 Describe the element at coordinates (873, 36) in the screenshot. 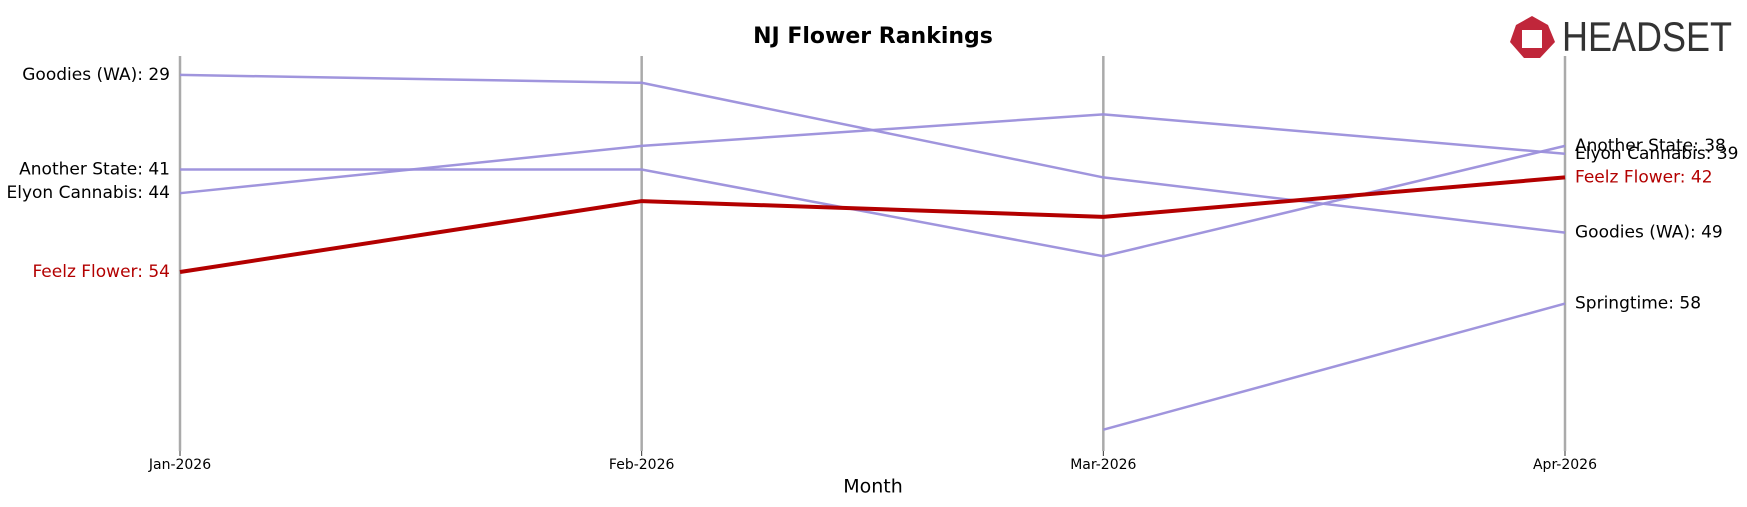

I see `chart-title: NJ Flower Rankings` at that location.